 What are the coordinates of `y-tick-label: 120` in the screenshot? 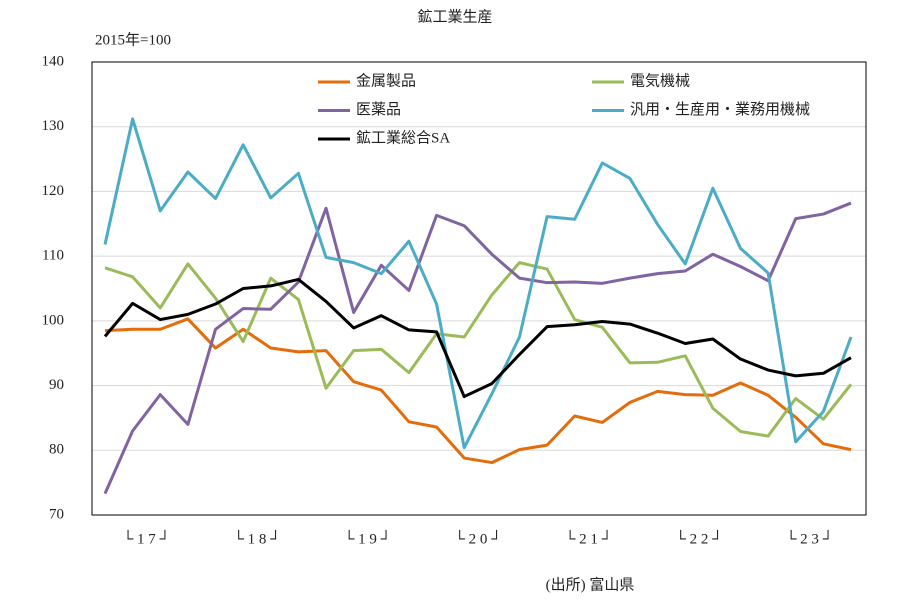 It's located at (53, 191).